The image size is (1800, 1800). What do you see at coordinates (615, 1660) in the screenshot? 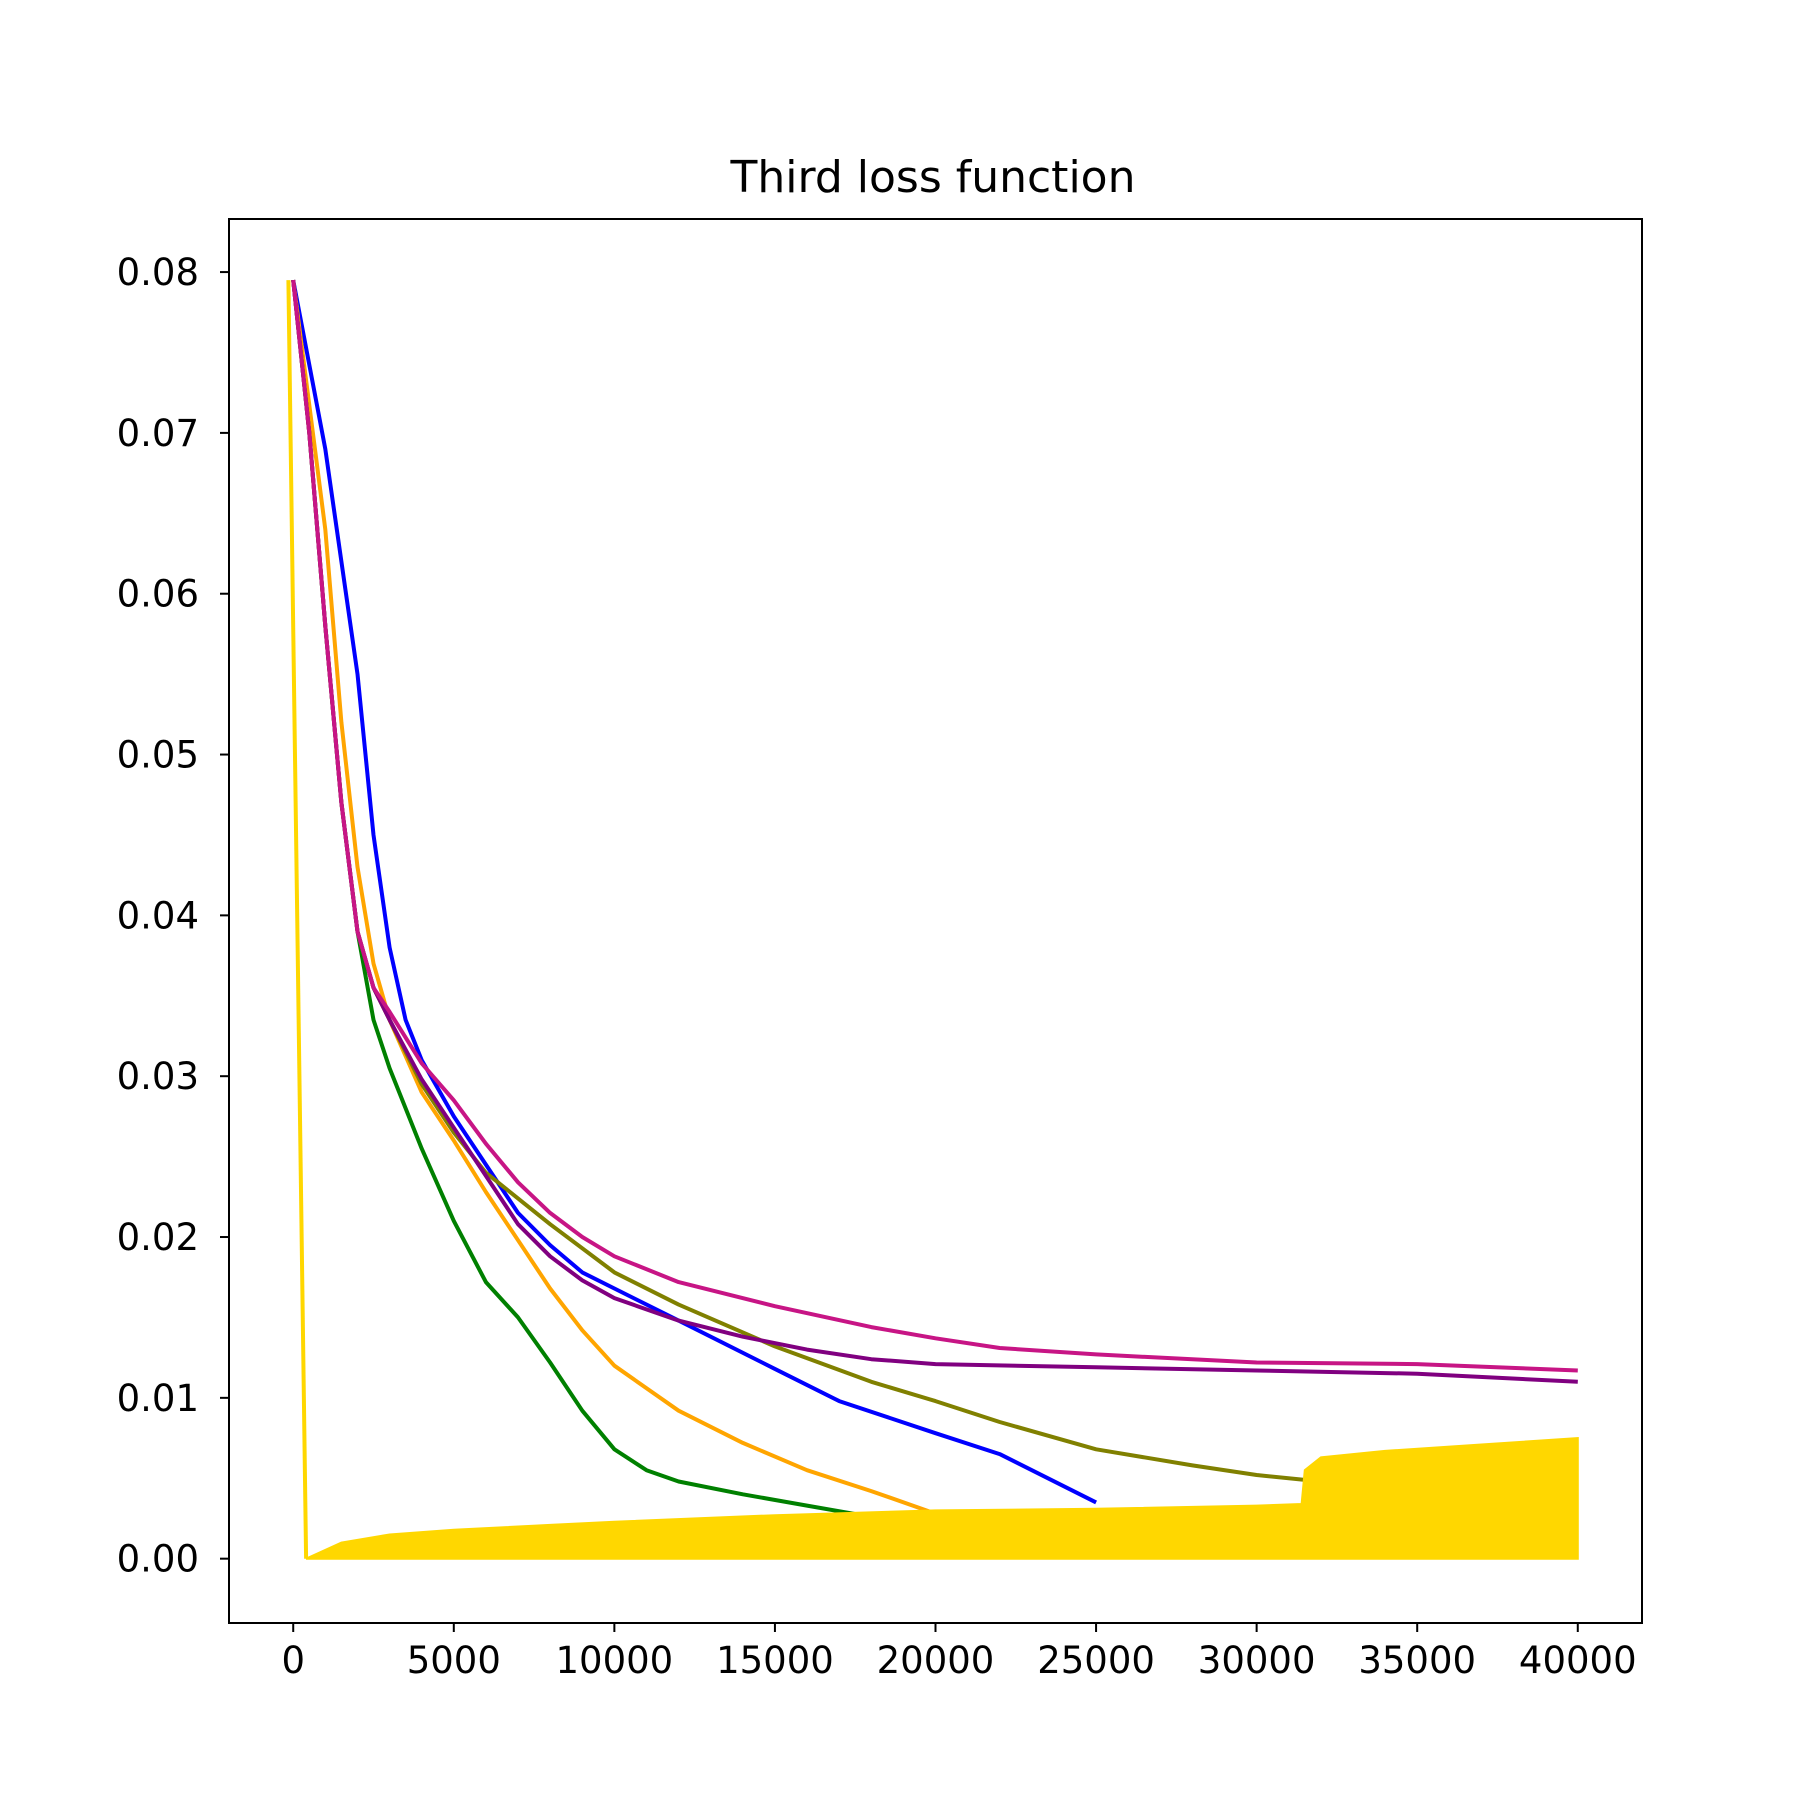
I see `x-tick-label: 10000` at bounding box center [615, 1660].